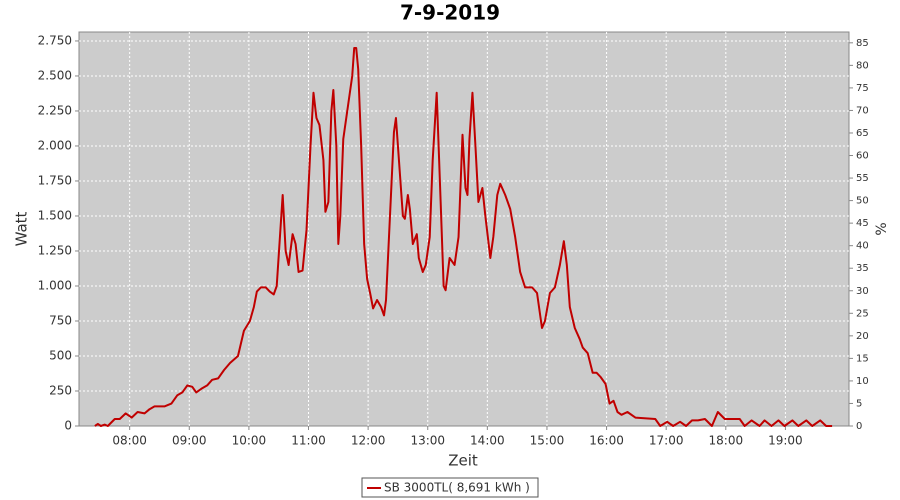  I want to click on y-axis-title: Watt, so click(22, 228).